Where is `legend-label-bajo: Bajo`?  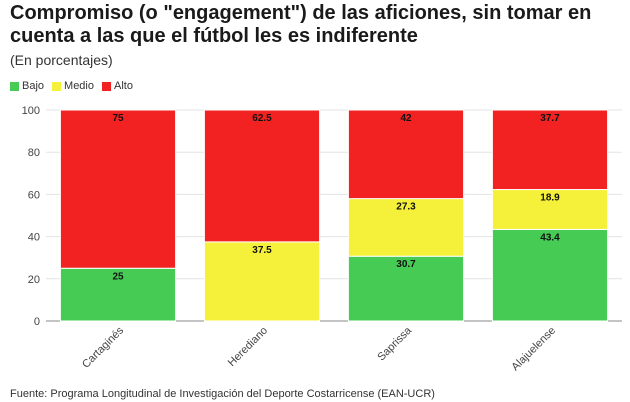
legend-label-bajo: Bajo is located at coordinates (33, 86).